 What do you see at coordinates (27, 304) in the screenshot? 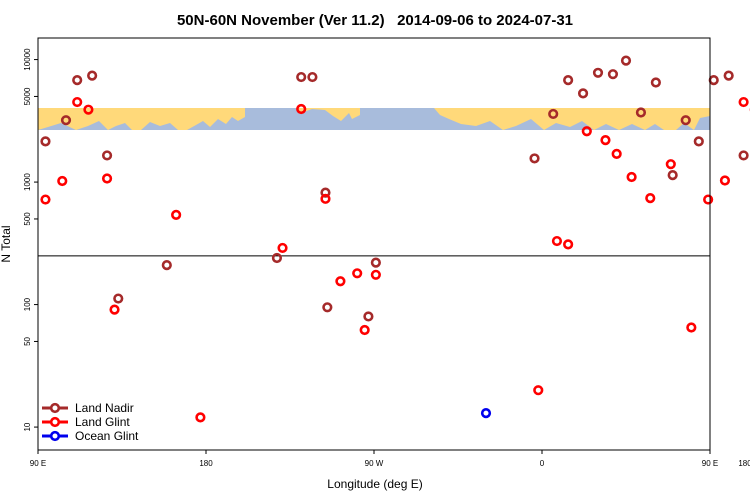
I see `y-tick-label: 100` at bounding box center [27, 304].